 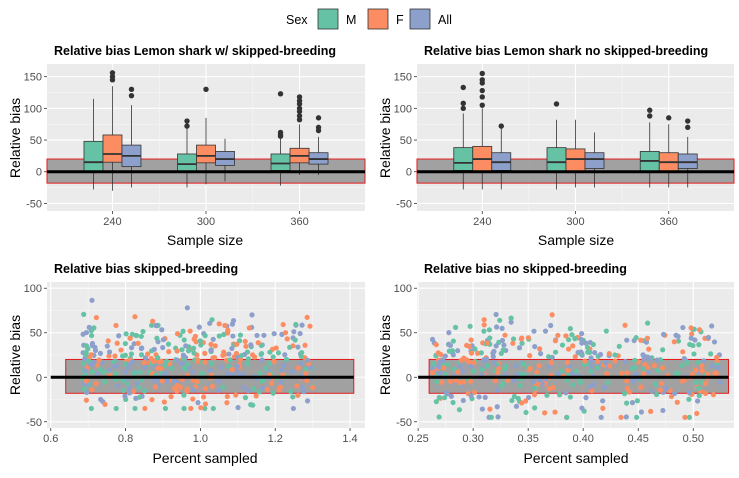 I want to click on x-tick-label: 0.30, so click(x=472, y=439).